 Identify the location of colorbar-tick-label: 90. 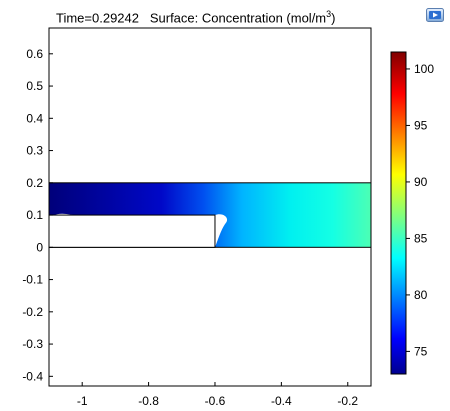
(421, 182).